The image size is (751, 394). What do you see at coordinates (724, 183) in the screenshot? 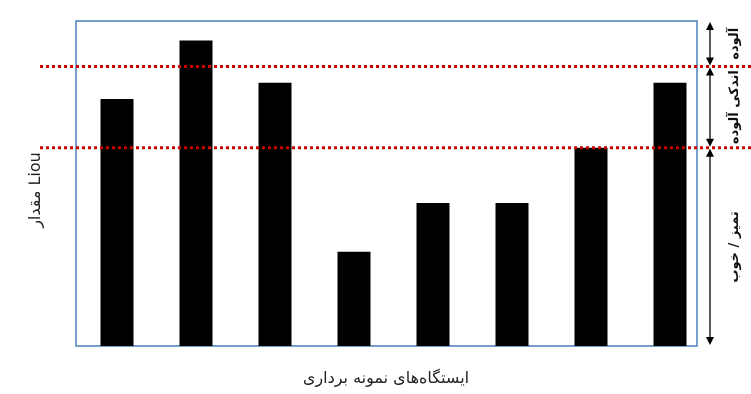
I see `zone-indicators-group: آلوده اندکی آلوده تمیز / خوب` at bounding box center [724, 183].